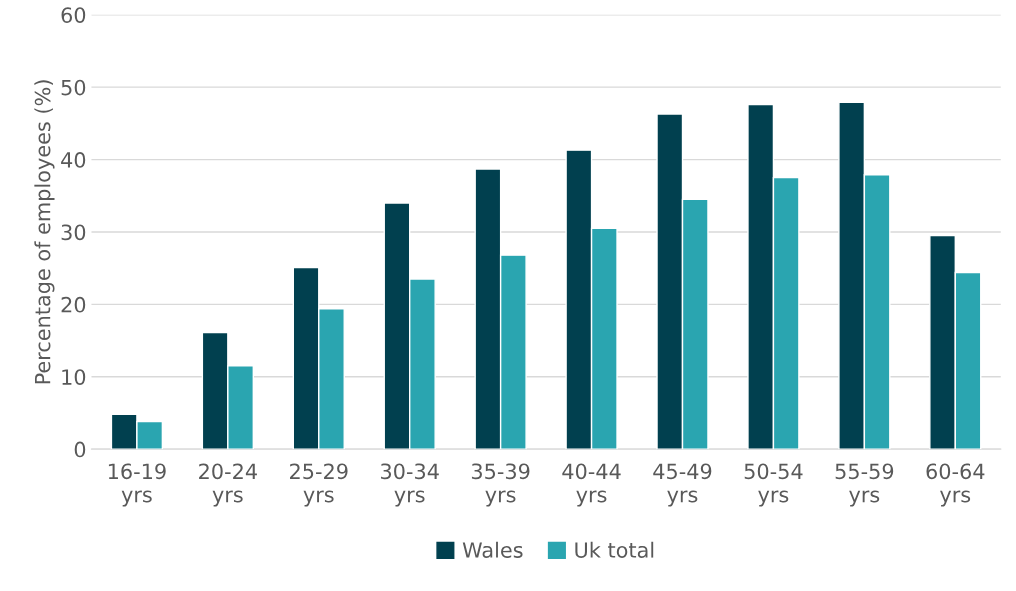 The image size is (1016, 591). Describe the element at coordinates (492, 549) in the screenshot. I see `legend-label: Wales` at that location.